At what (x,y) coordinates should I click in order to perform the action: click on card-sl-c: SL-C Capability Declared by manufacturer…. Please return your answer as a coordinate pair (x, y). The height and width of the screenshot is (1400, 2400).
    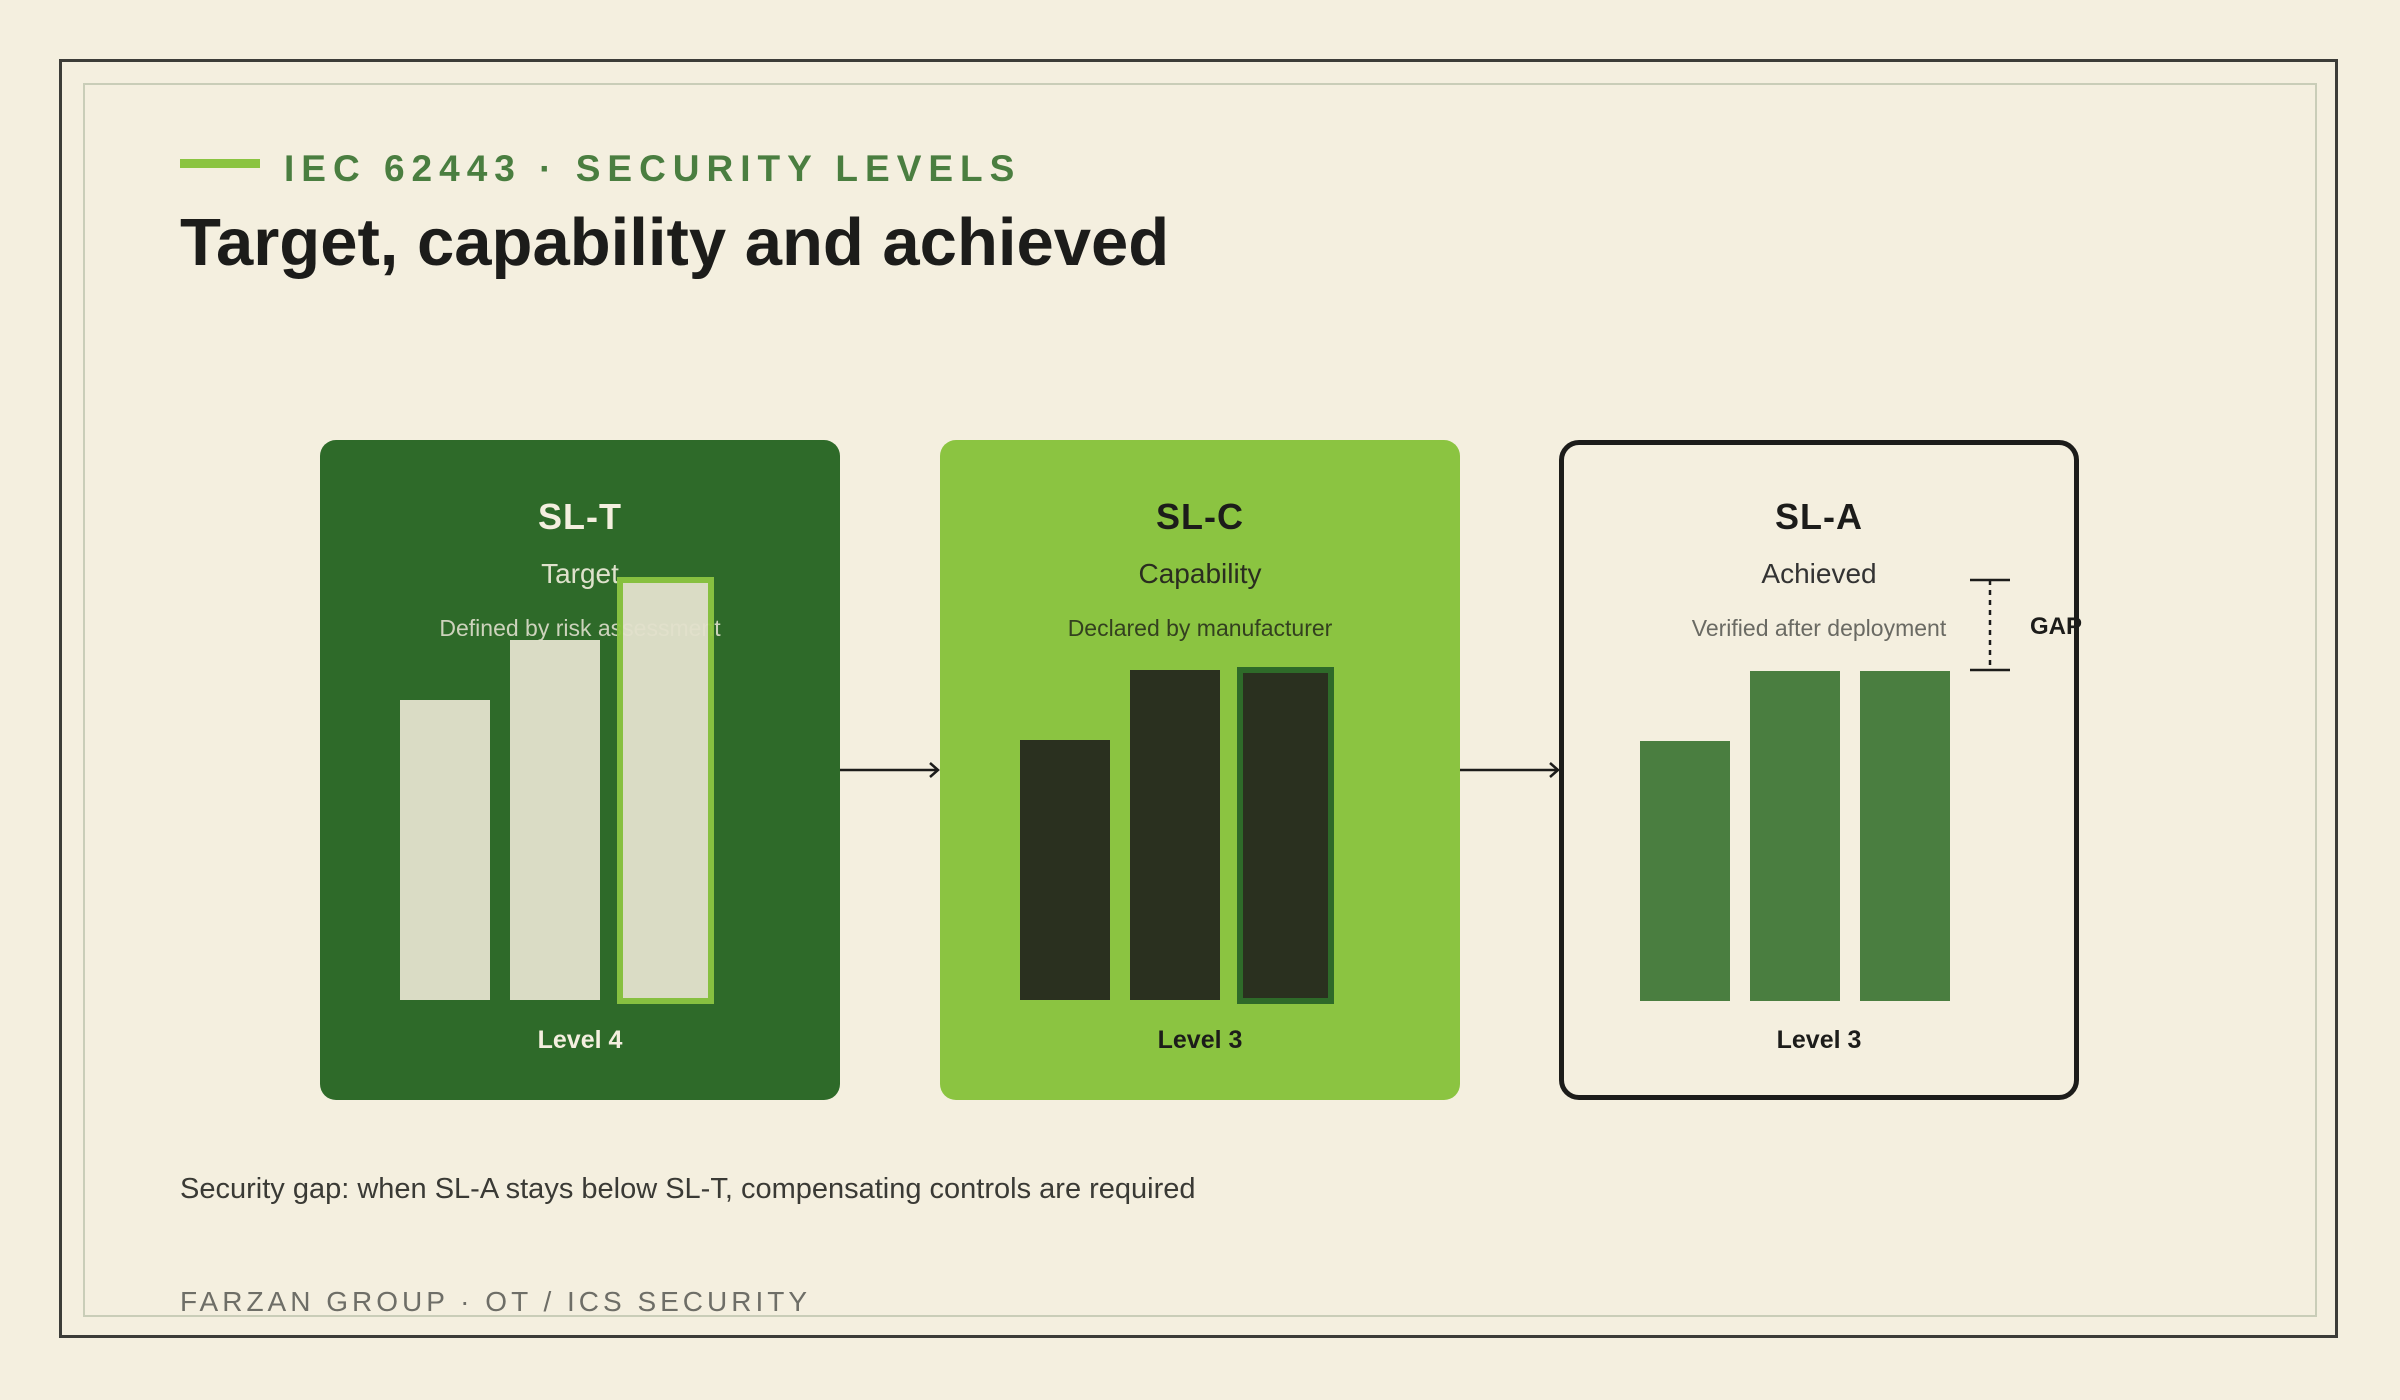
    Looking at the image, I should click on (1200, 770).